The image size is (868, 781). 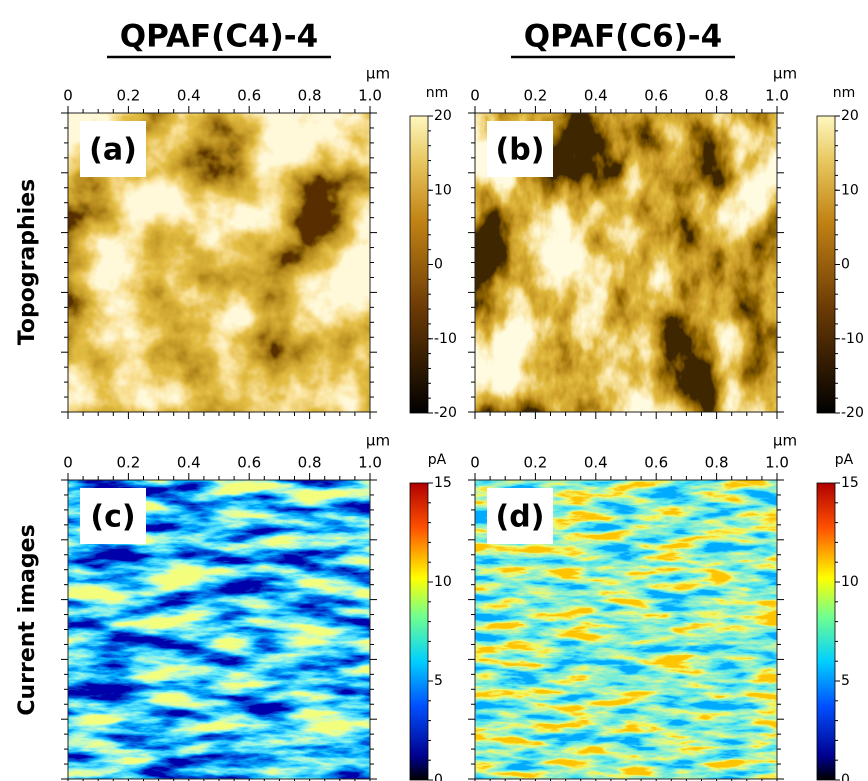 What do you see at coordinates (27, 619) in the screenshot?
I see `row-label: Current images` at bounding box center [27, 619].